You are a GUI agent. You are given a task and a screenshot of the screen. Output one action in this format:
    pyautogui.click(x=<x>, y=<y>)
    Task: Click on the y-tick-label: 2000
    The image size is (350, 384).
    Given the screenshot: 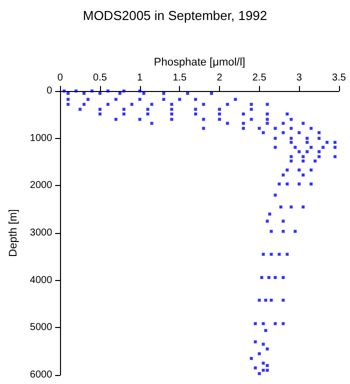 What is the action you would take?
    pyautogui.click(x=41, y=186)
    